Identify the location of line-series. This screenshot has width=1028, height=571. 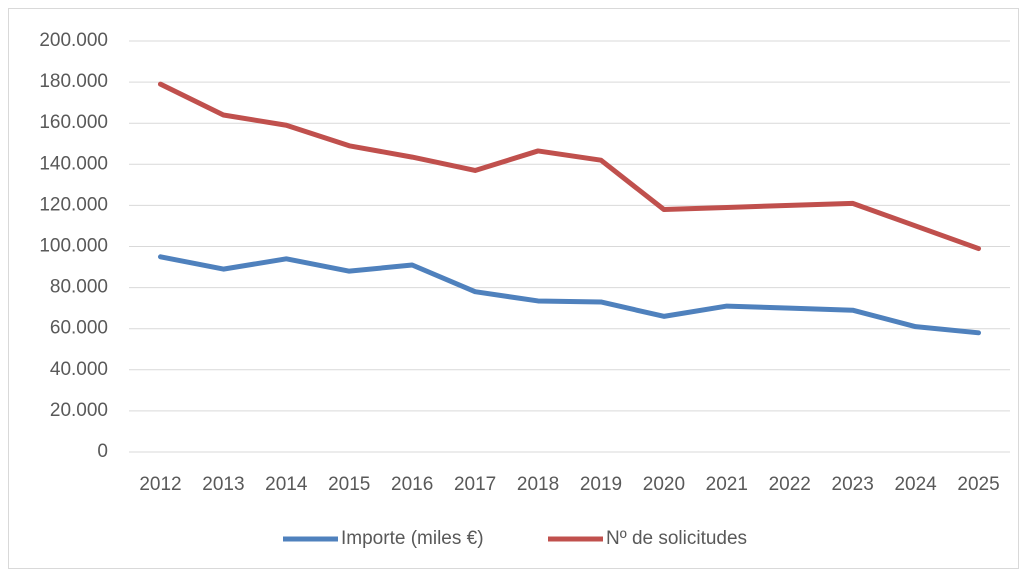
(569, 295).